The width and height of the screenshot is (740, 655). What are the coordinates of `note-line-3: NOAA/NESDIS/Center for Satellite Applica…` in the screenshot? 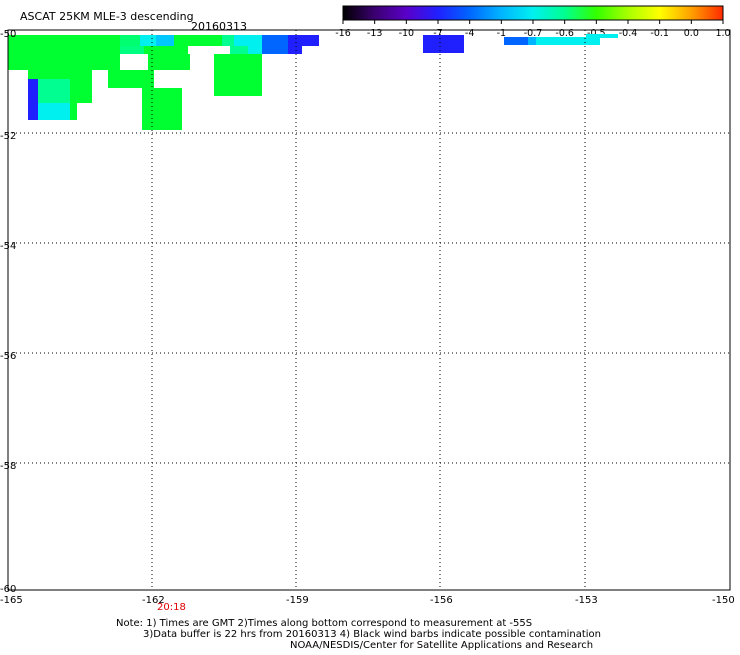 It's located at (441, 645).